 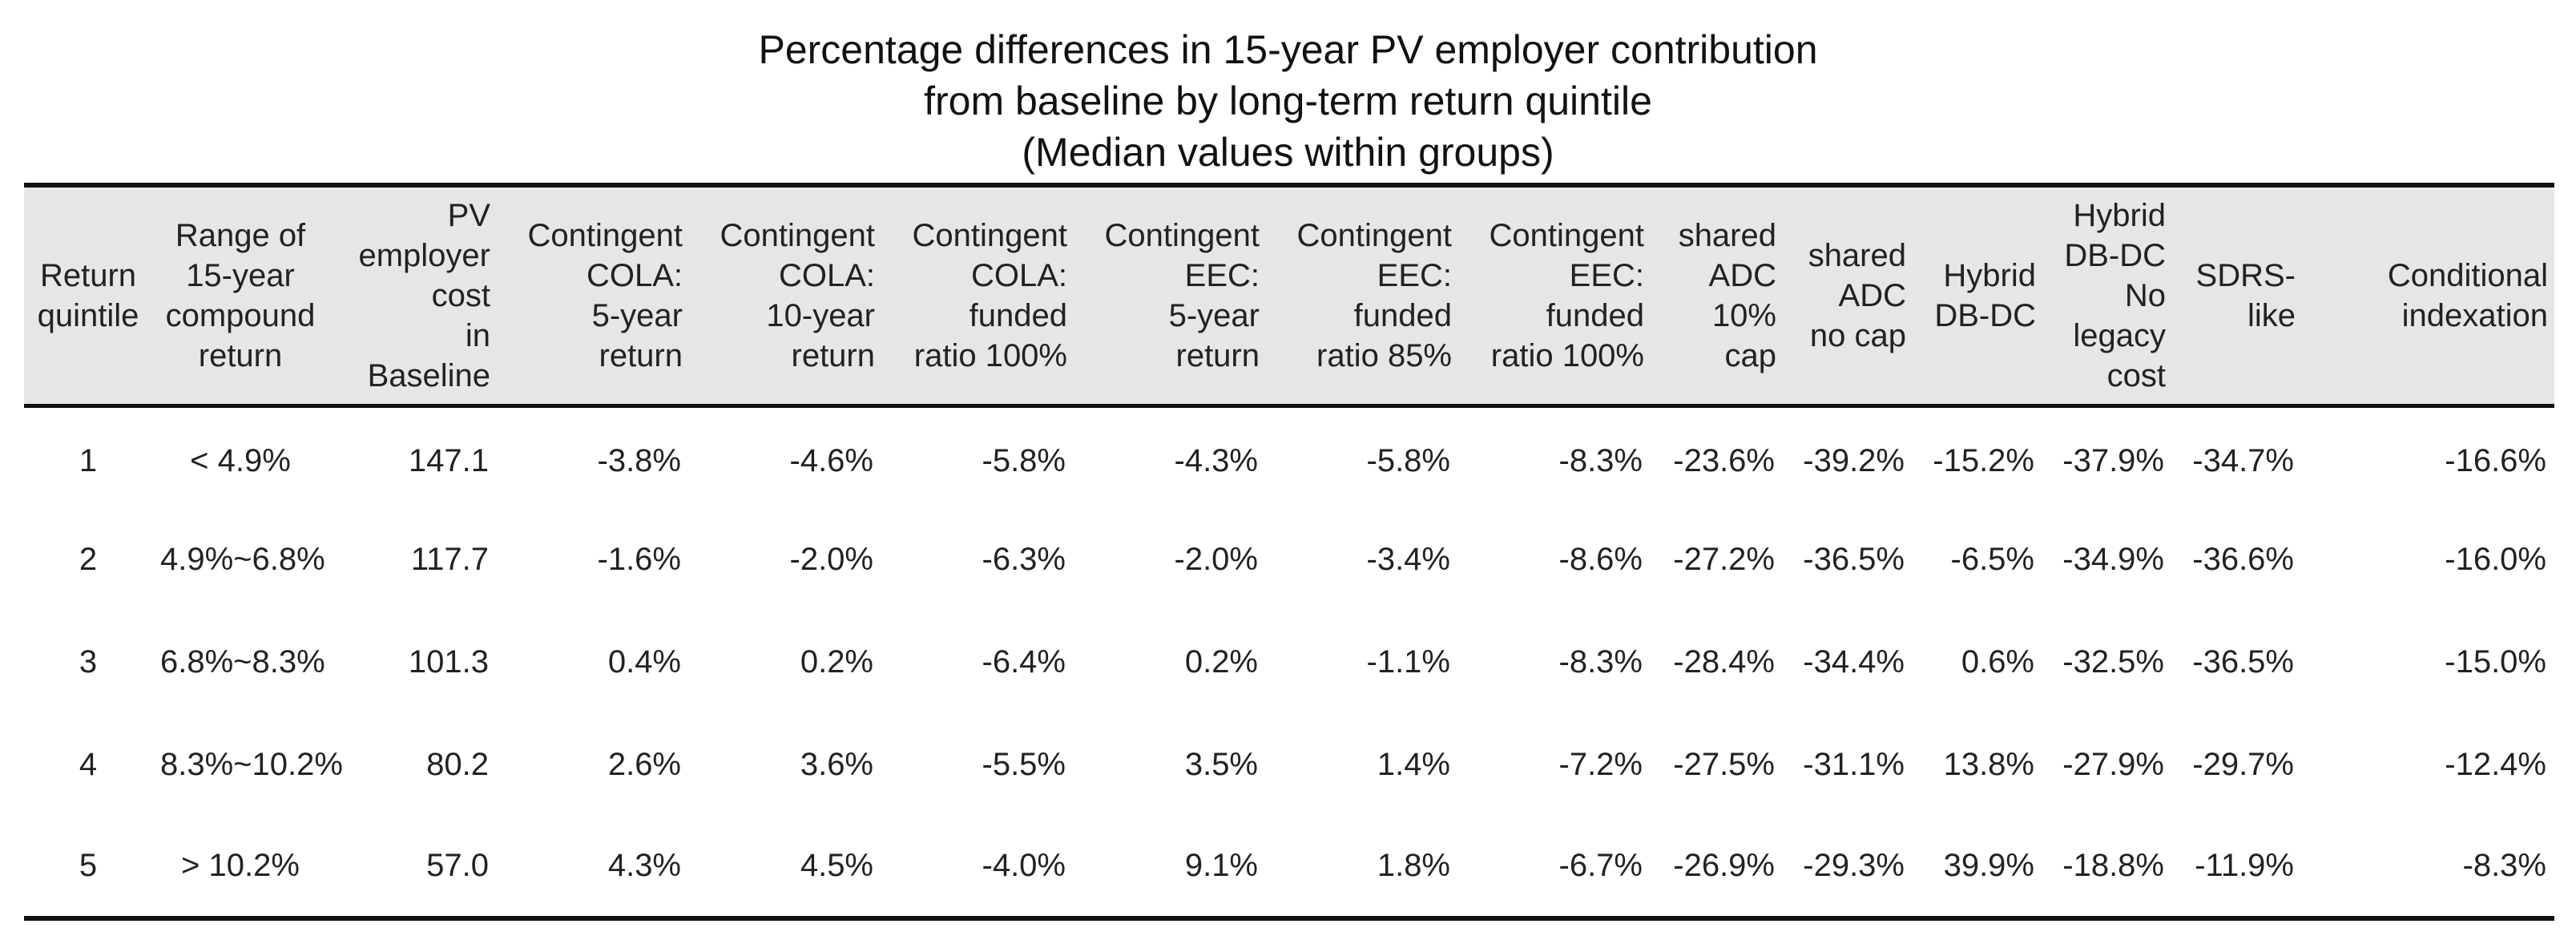 I want to click on column-header-line: cost, so click(x=2136, y=375).